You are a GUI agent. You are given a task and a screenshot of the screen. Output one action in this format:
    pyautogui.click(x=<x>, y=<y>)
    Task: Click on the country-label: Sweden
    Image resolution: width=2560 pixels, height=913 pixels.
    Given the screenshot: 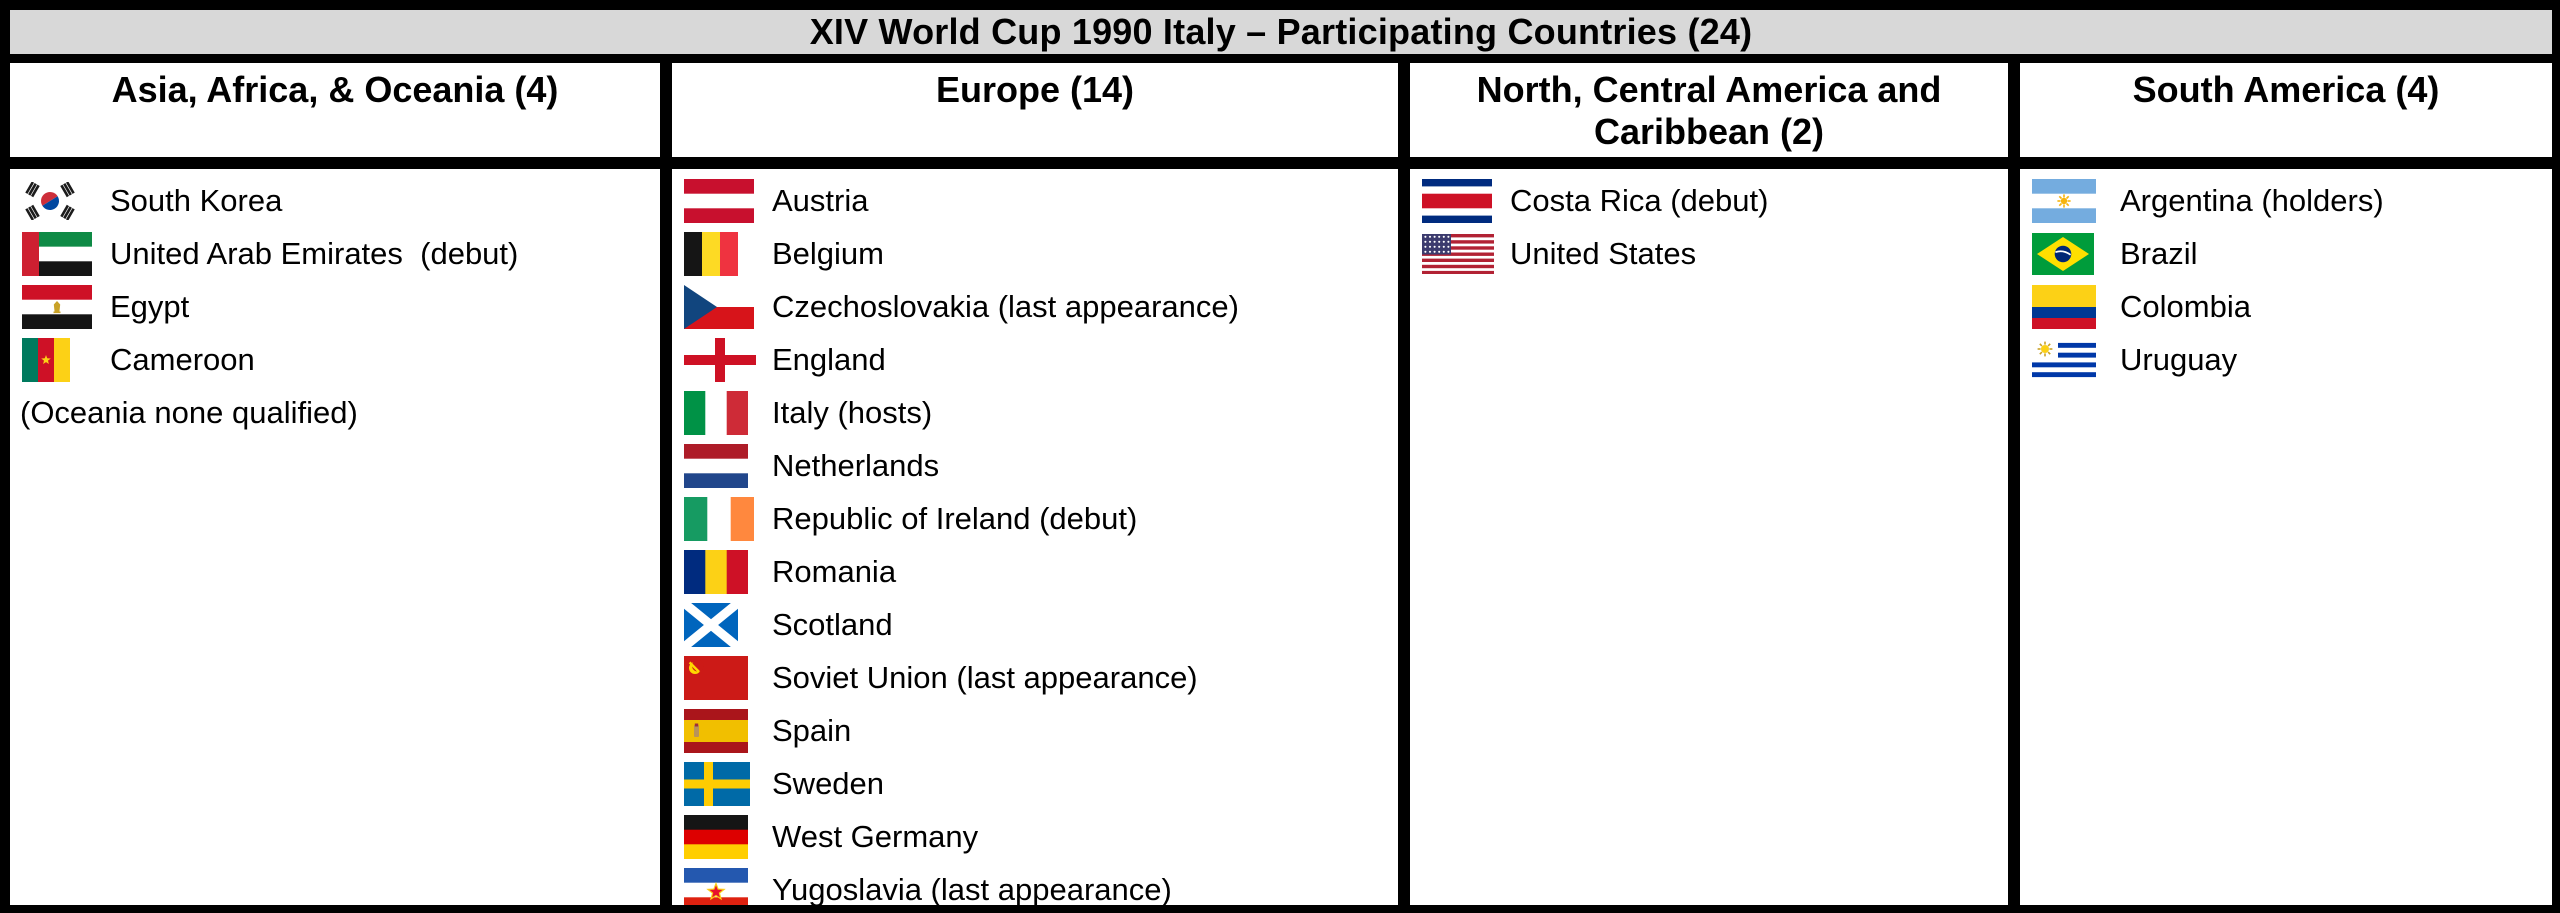 What is the action you would take?
    pyautogui.click(x=828, y=783)
    